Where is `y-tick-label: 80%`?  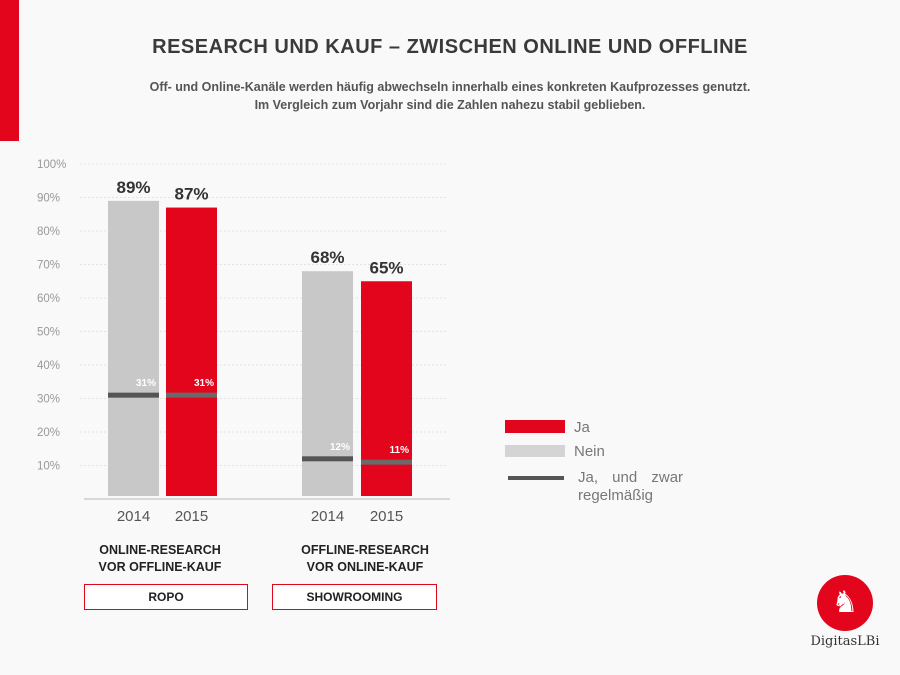 y-tick-label: 80% is located at coordinates (48, 232).